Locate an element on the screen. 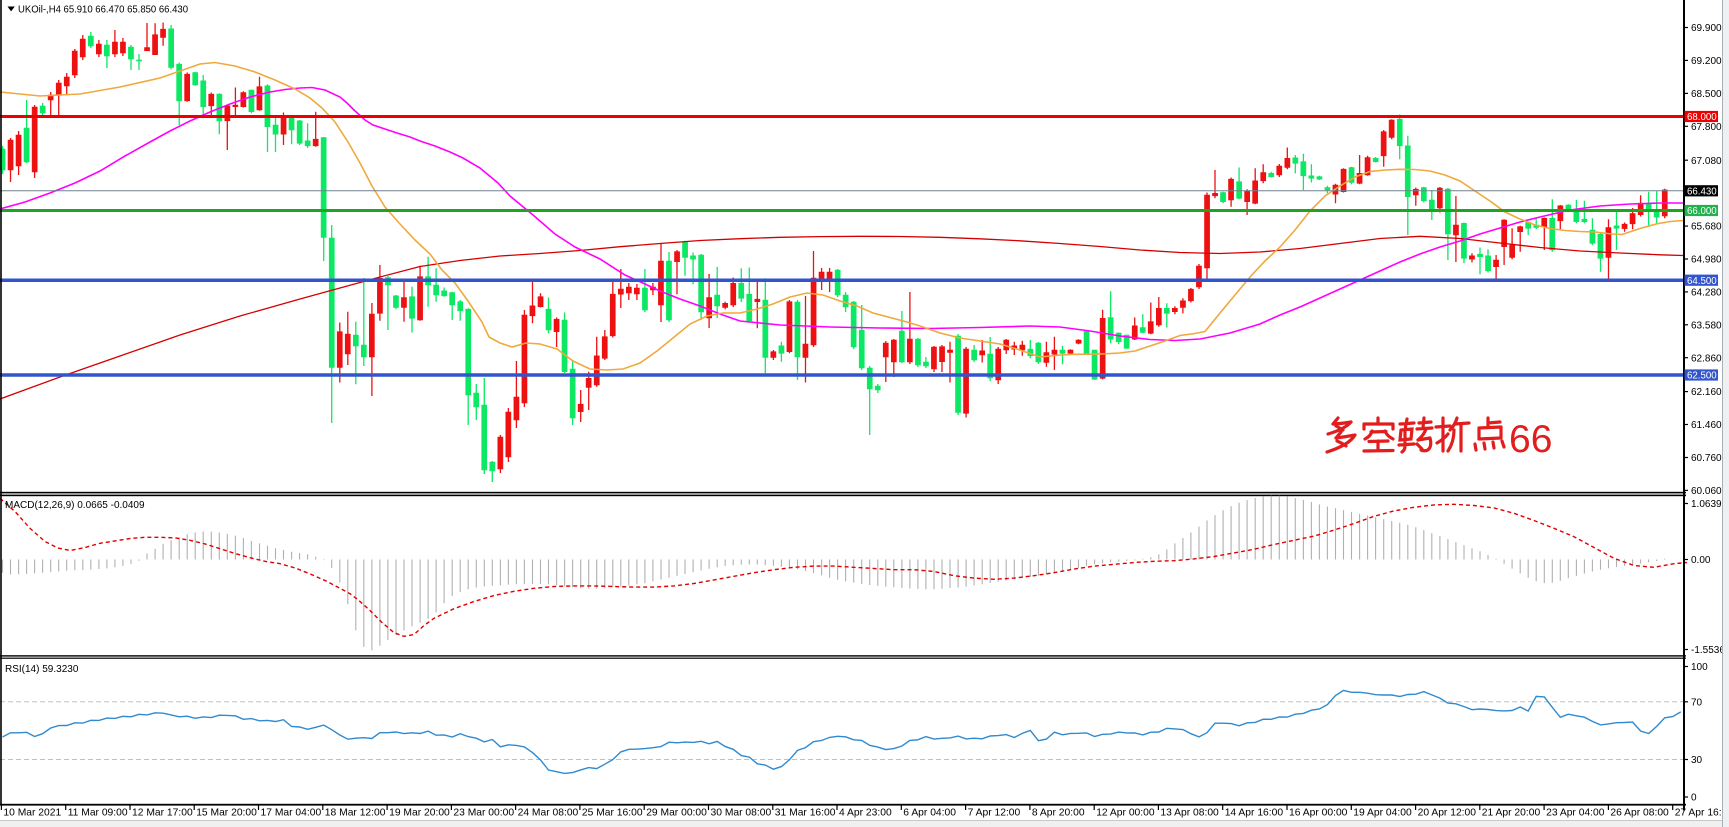 This screenshot has height=827, width=1729. svg-text: 68.000 is located at coordinates (1702, 117).